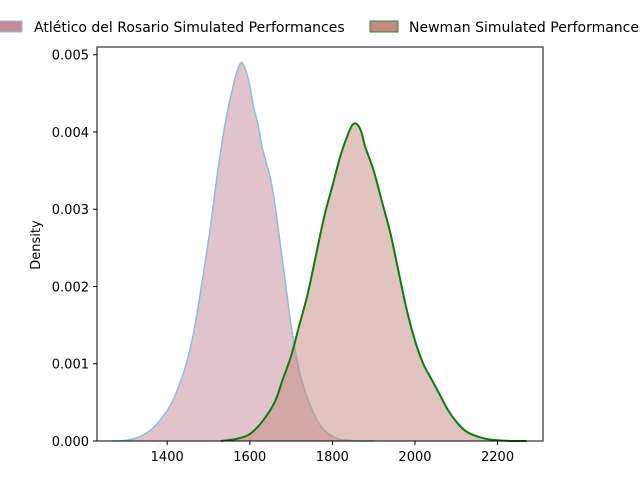  I want to click on y-tick-label: 0.000, so click(70, 442).